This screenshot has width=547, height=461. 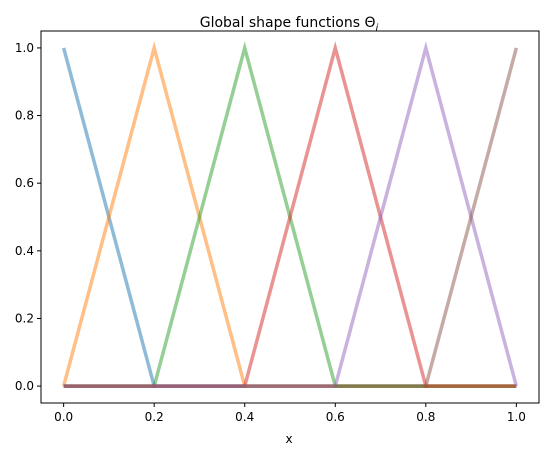 I want to click on y-tick-label: 0.8, so click(x=24, y=116).